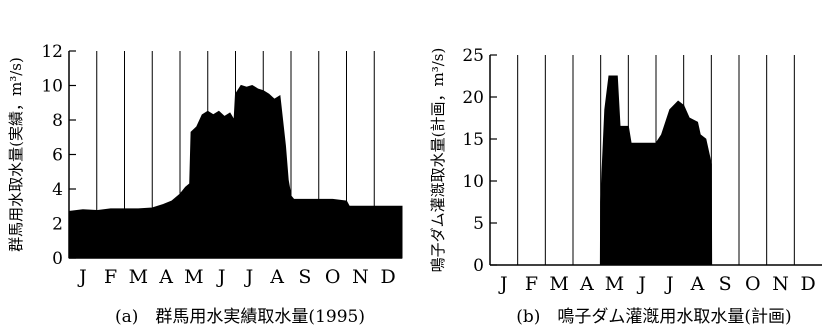 This screenshot has height=333, width=831. I want to click on panel-b-y-tick-label: 10, so click(473, 182).